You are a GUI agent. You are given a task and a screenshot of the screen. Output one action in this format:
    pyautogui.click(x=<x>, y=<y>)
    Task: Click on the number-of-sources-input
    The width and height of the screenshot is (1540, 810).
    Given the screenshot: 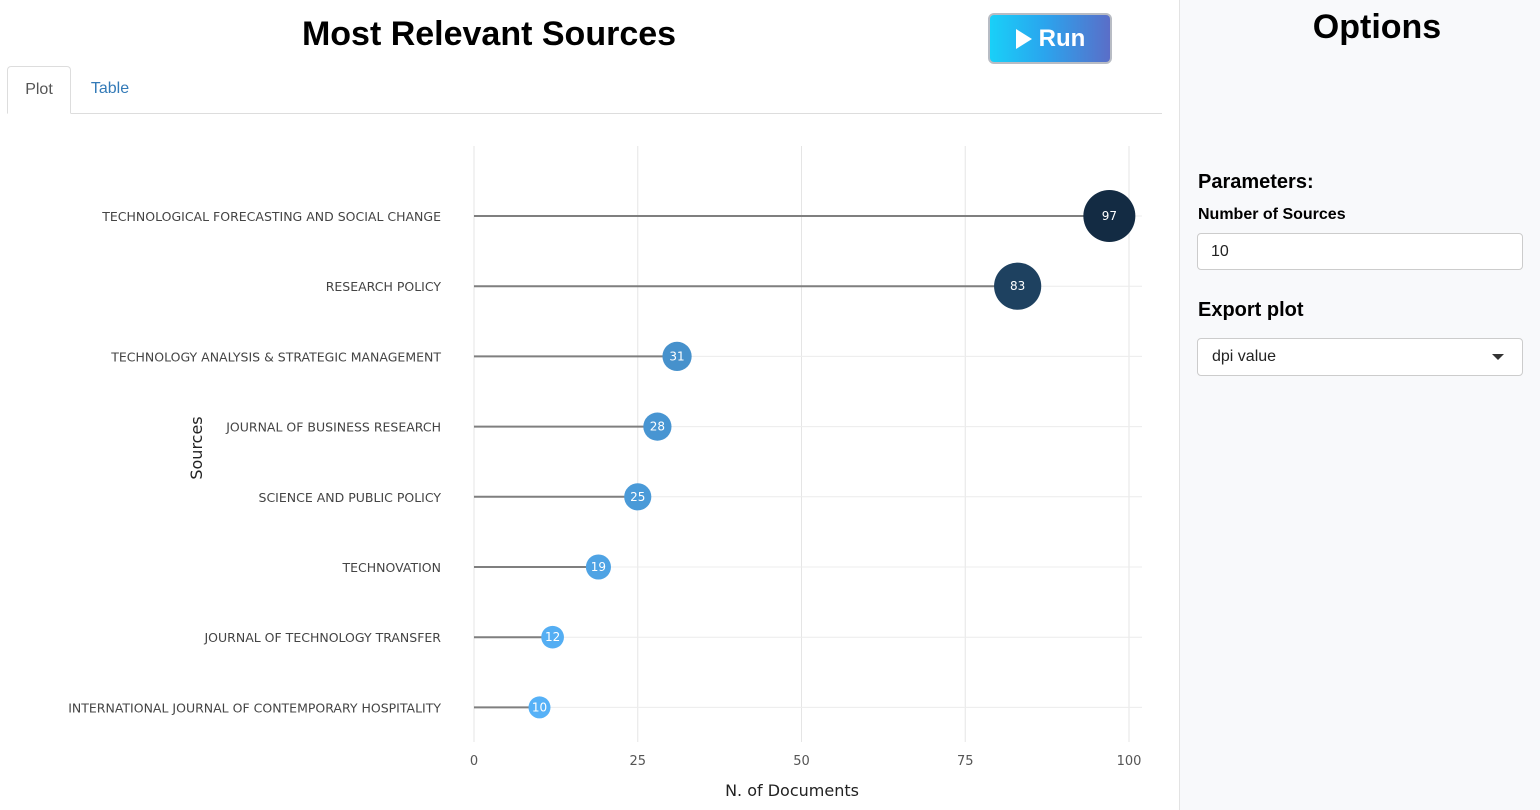 What is the action you would take?
    pyautogui.click(x=1360, y=251)
    